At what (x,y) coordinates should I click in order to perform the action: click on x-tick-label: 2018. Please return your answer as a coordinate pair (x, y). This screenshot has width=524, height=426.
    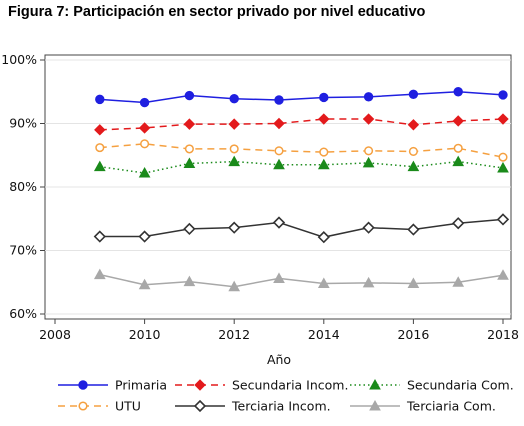
    Looking at the image, I should click on (503, 334).